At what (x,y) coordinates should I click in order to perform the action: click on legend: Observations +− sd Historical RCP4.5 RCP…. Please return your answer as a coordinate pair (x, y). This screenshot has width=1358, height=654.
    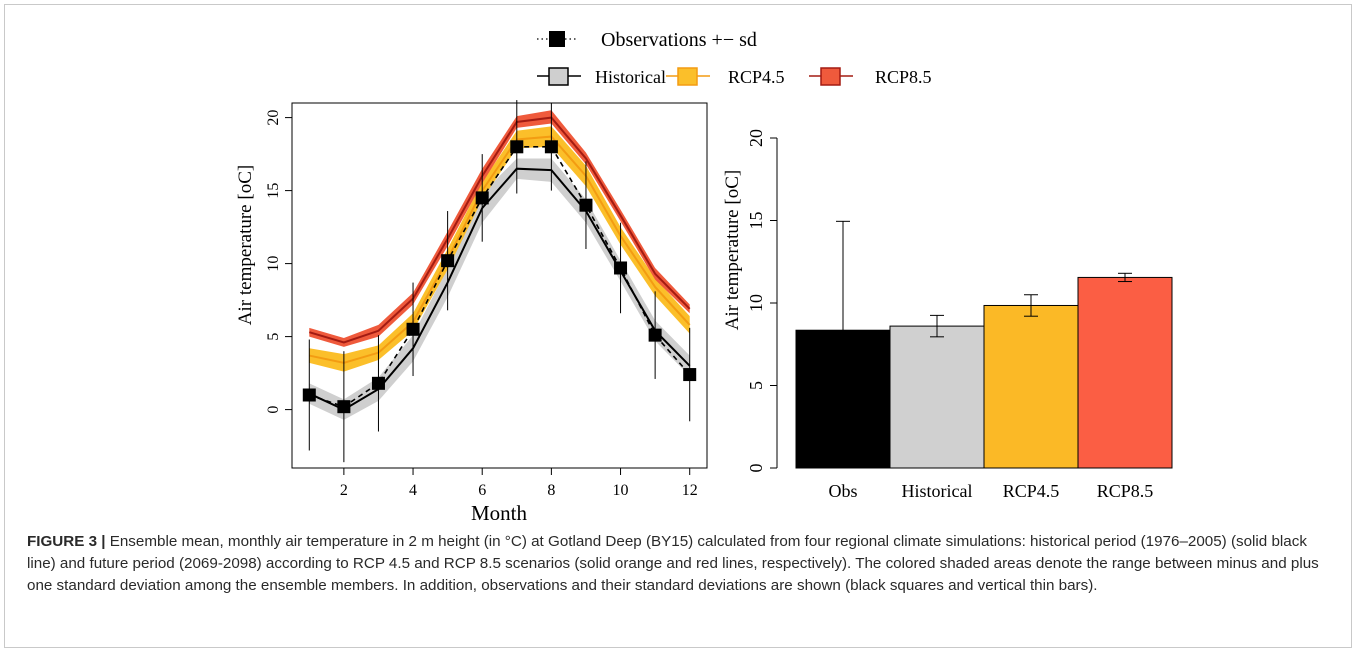
    Looking at the image, I should click on (734, 58).